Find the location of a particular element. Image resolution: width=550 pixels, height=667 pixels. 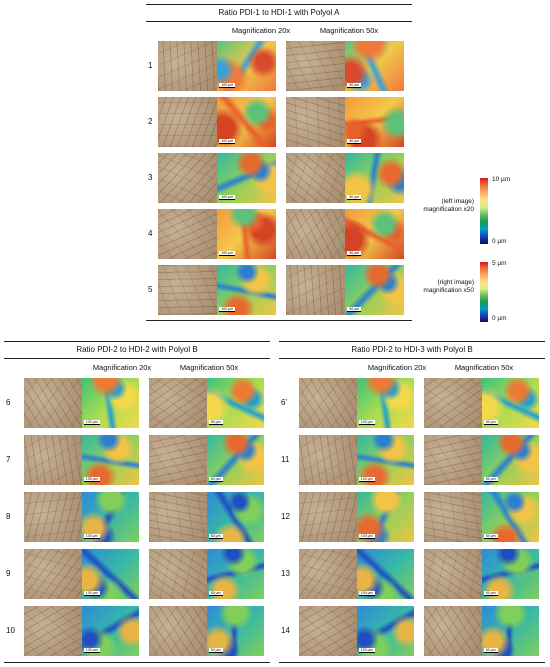

row-label: 8 is located at coordinates (8, 516).